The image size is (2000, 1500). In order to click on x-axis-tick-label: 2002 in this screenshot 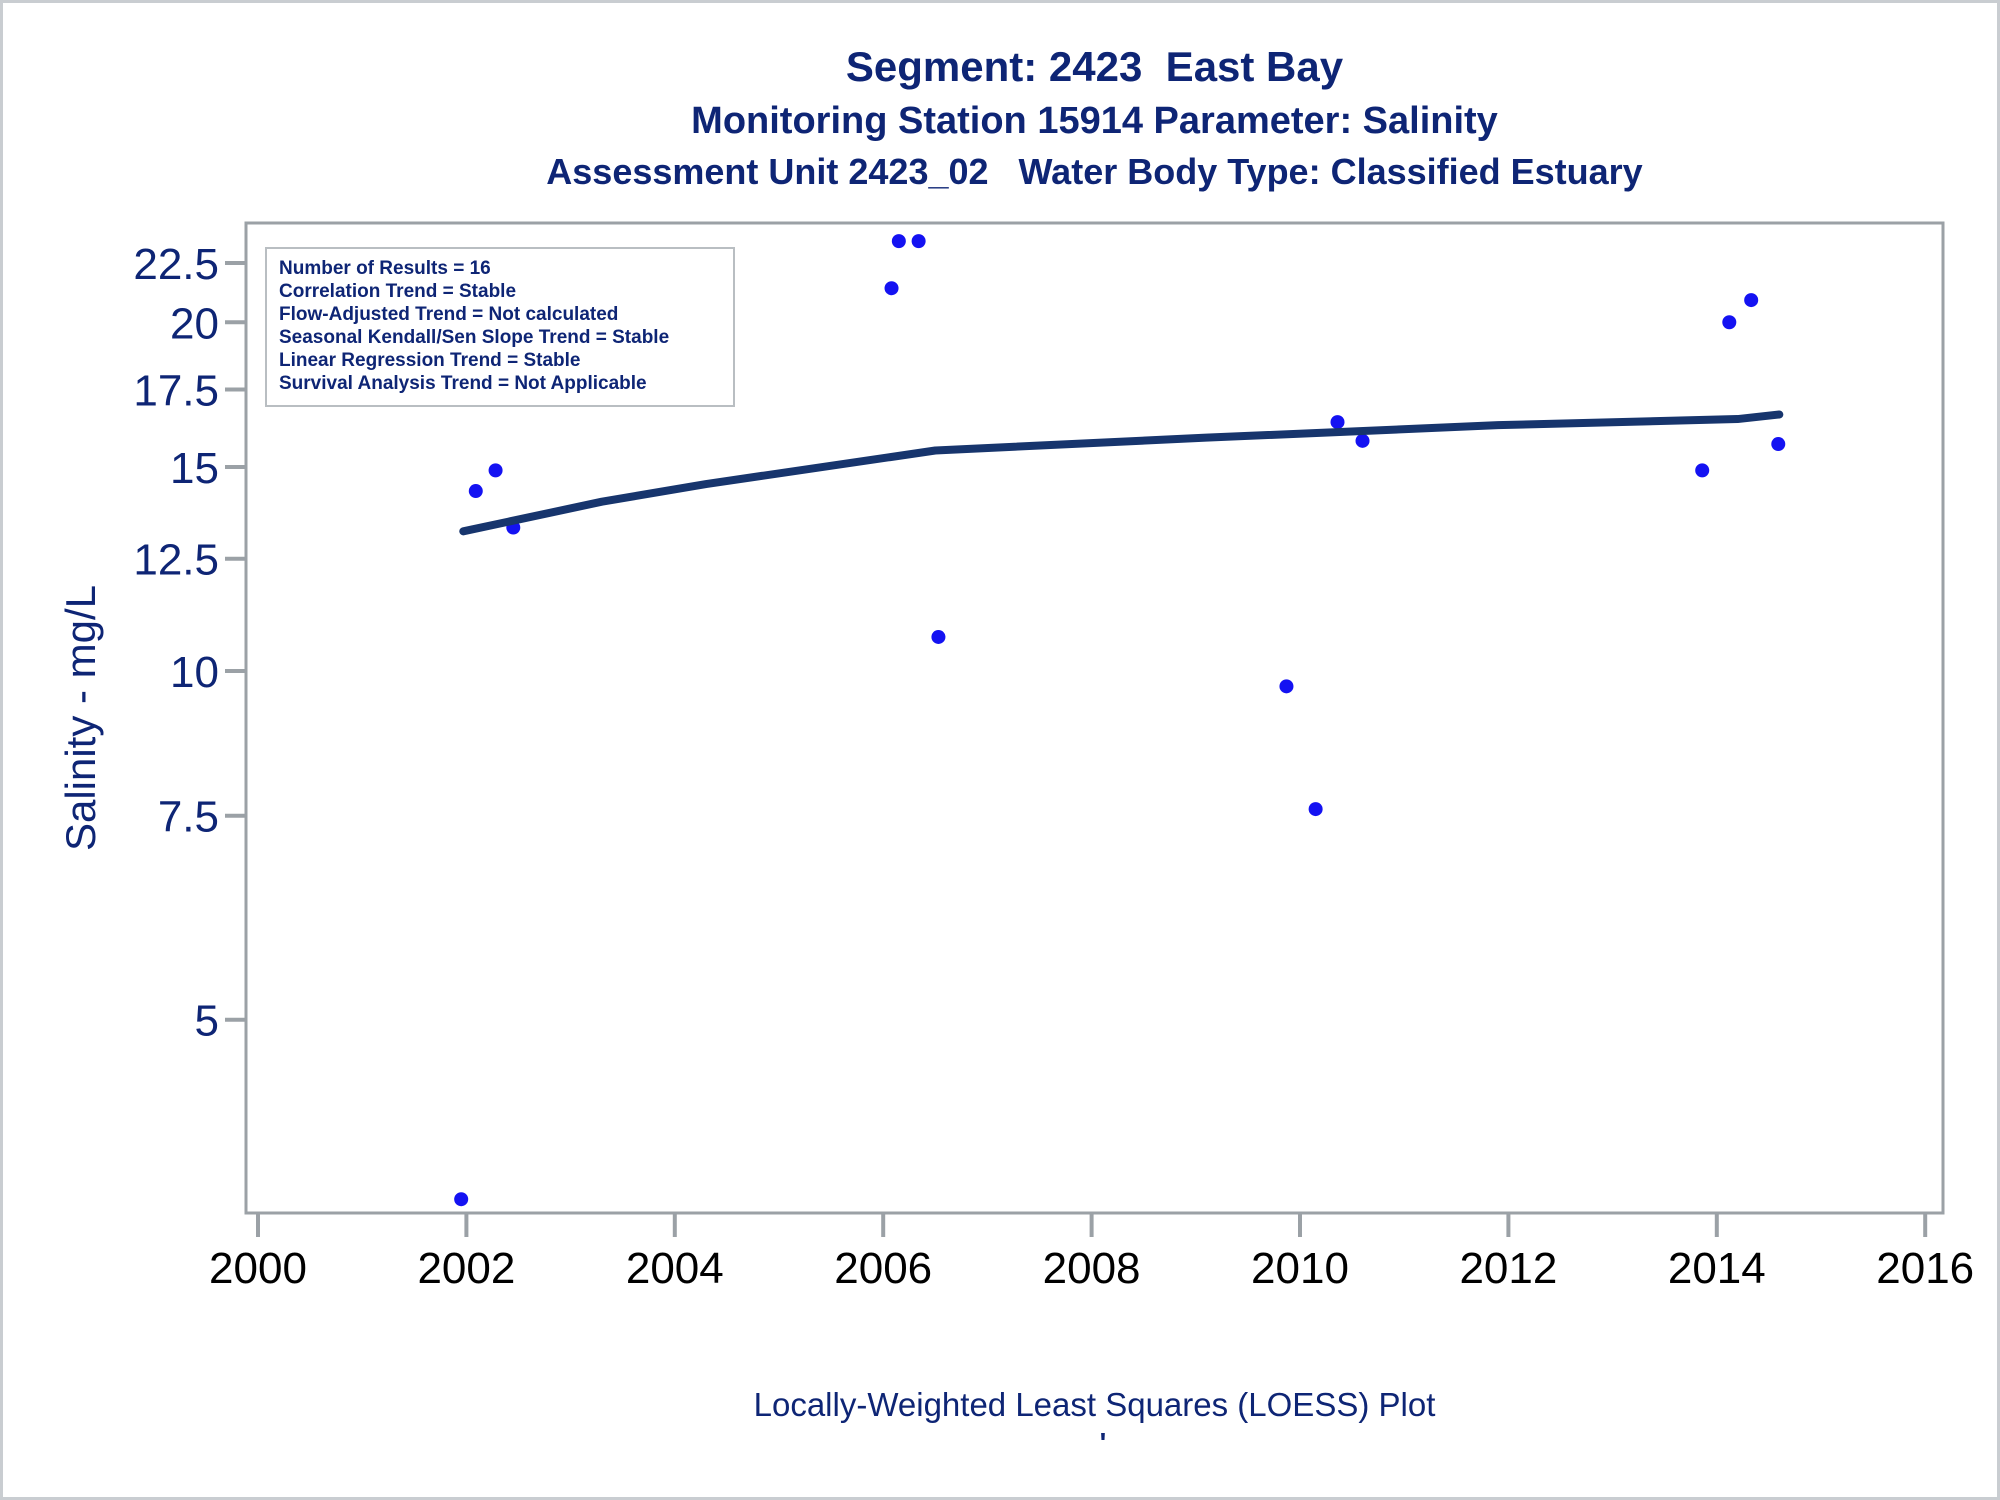, I will do `click(466, 1268)`.